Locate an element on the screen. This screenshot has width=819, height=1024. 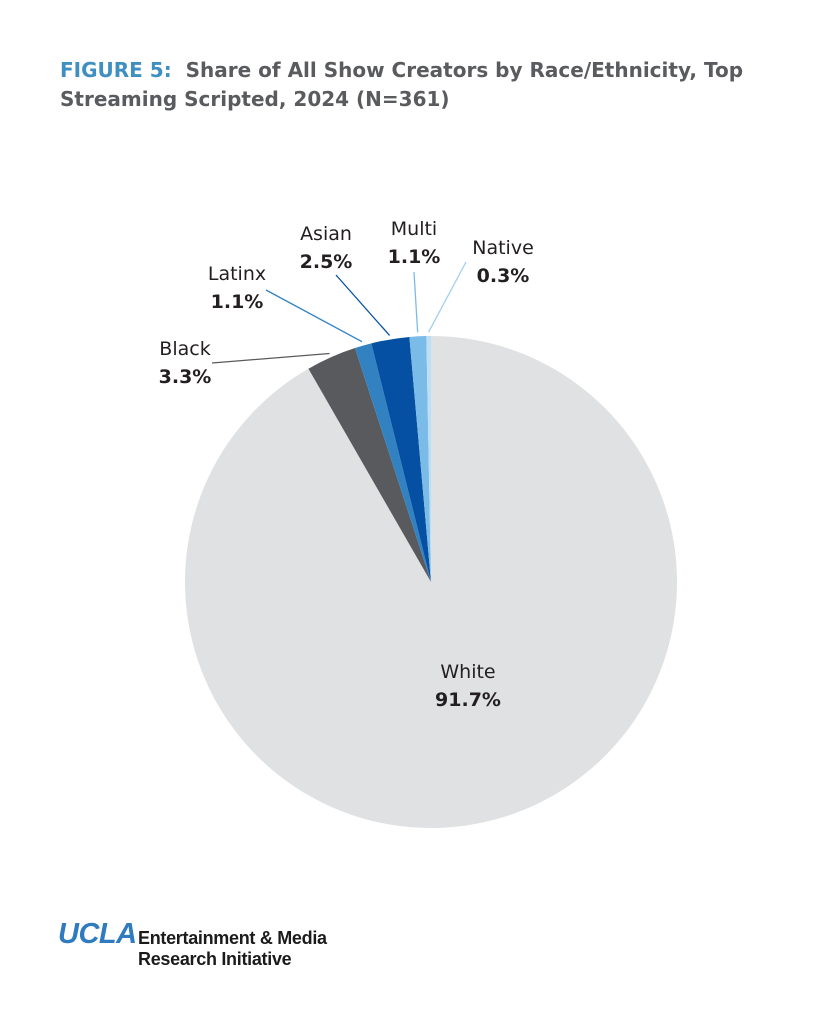
slice-label-black: Black is located at coordinates (184, 349).